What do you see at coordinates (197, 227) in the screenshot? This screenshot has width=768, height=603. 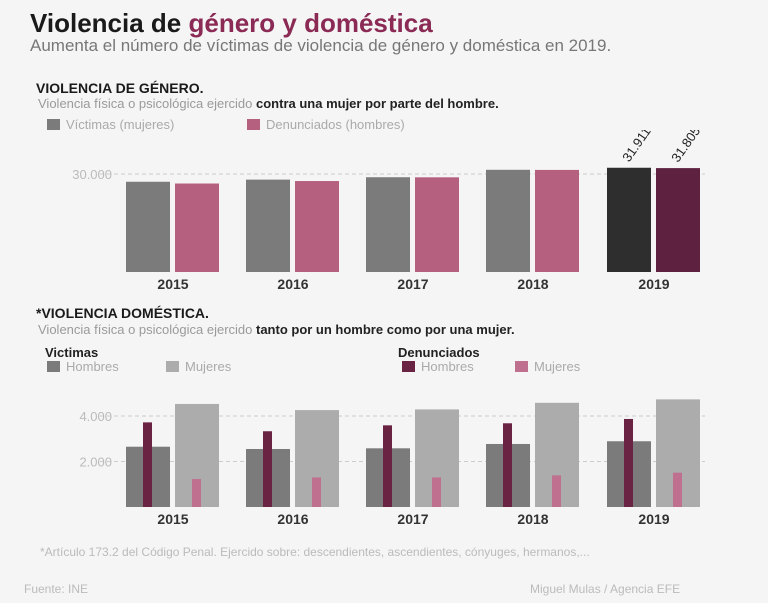 I see `bar-denunciados-2015` at bounding box center [197, 227].